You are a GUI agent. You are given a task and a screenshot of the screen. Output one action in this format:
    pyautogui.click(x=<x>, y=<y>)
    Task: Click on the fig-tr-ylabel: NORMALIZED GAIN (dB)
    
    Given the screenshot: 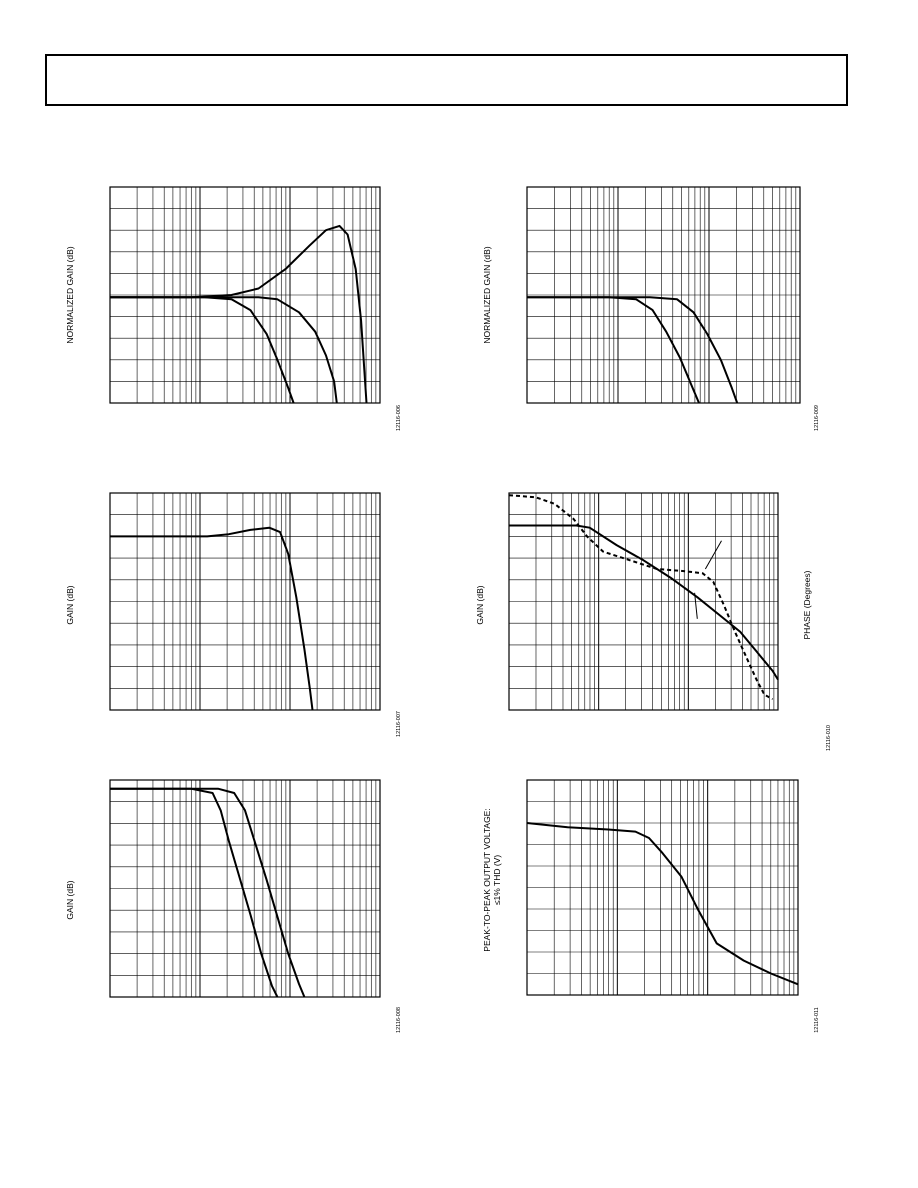 What is the action you would take?
    pyautogui.click(x=487, y=294)
    